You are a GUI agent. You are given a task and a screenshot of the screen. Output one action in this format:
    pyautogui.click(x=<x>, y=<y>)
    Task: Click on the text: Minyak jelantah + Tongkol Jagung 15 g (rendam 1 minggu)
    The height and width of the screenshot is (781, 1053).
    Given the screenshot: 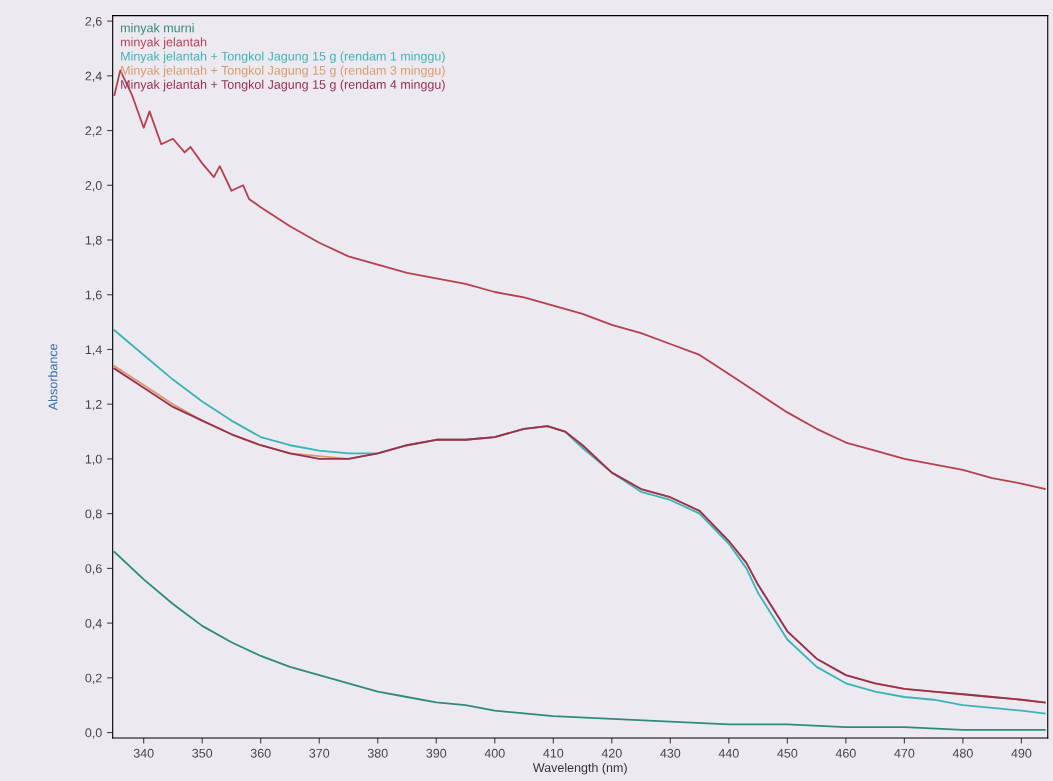 What is the action you would take?
    pyautogui.click(x=283, y=57)
    